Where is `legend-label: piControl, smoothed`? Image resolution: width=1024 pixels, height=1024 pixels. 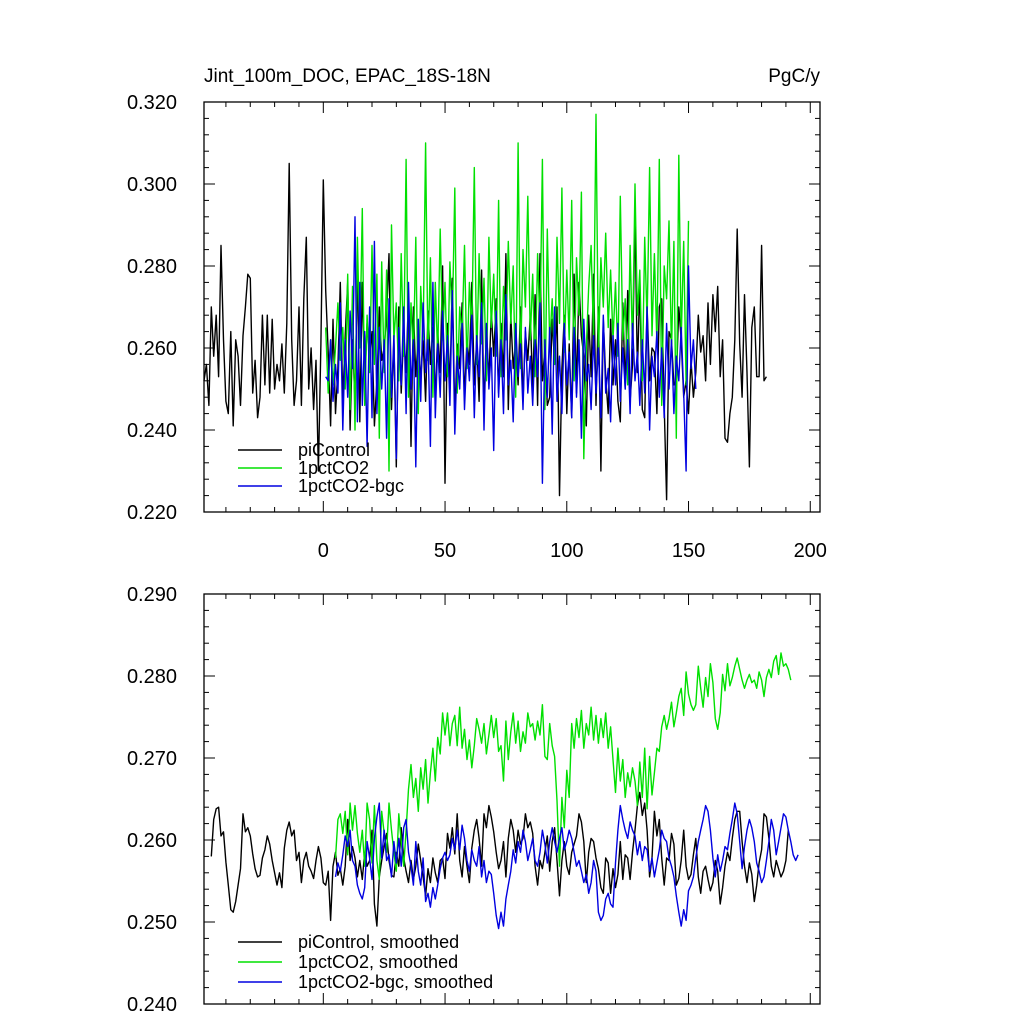
legend-label: piControl, smoothed is located at coordinates (378, 942).